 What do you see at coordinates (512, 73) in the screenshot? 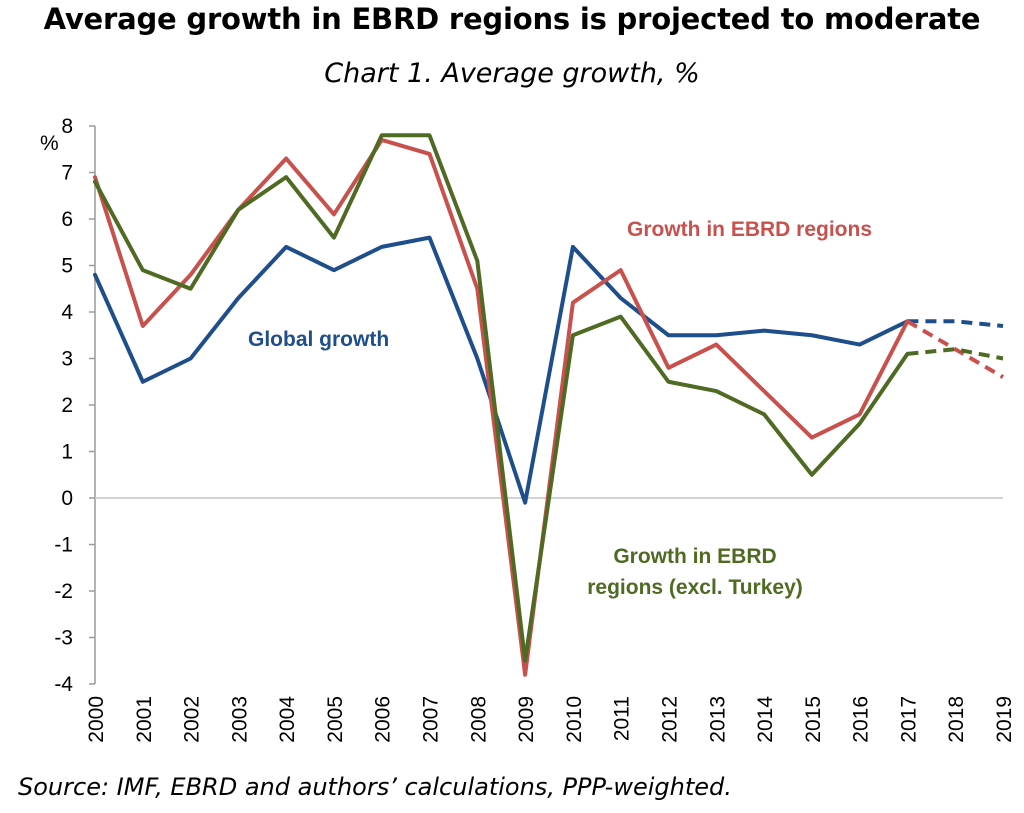
I see `chart-subtitle: Chart 1. Average growth, %` at bounding box center [512, 73].